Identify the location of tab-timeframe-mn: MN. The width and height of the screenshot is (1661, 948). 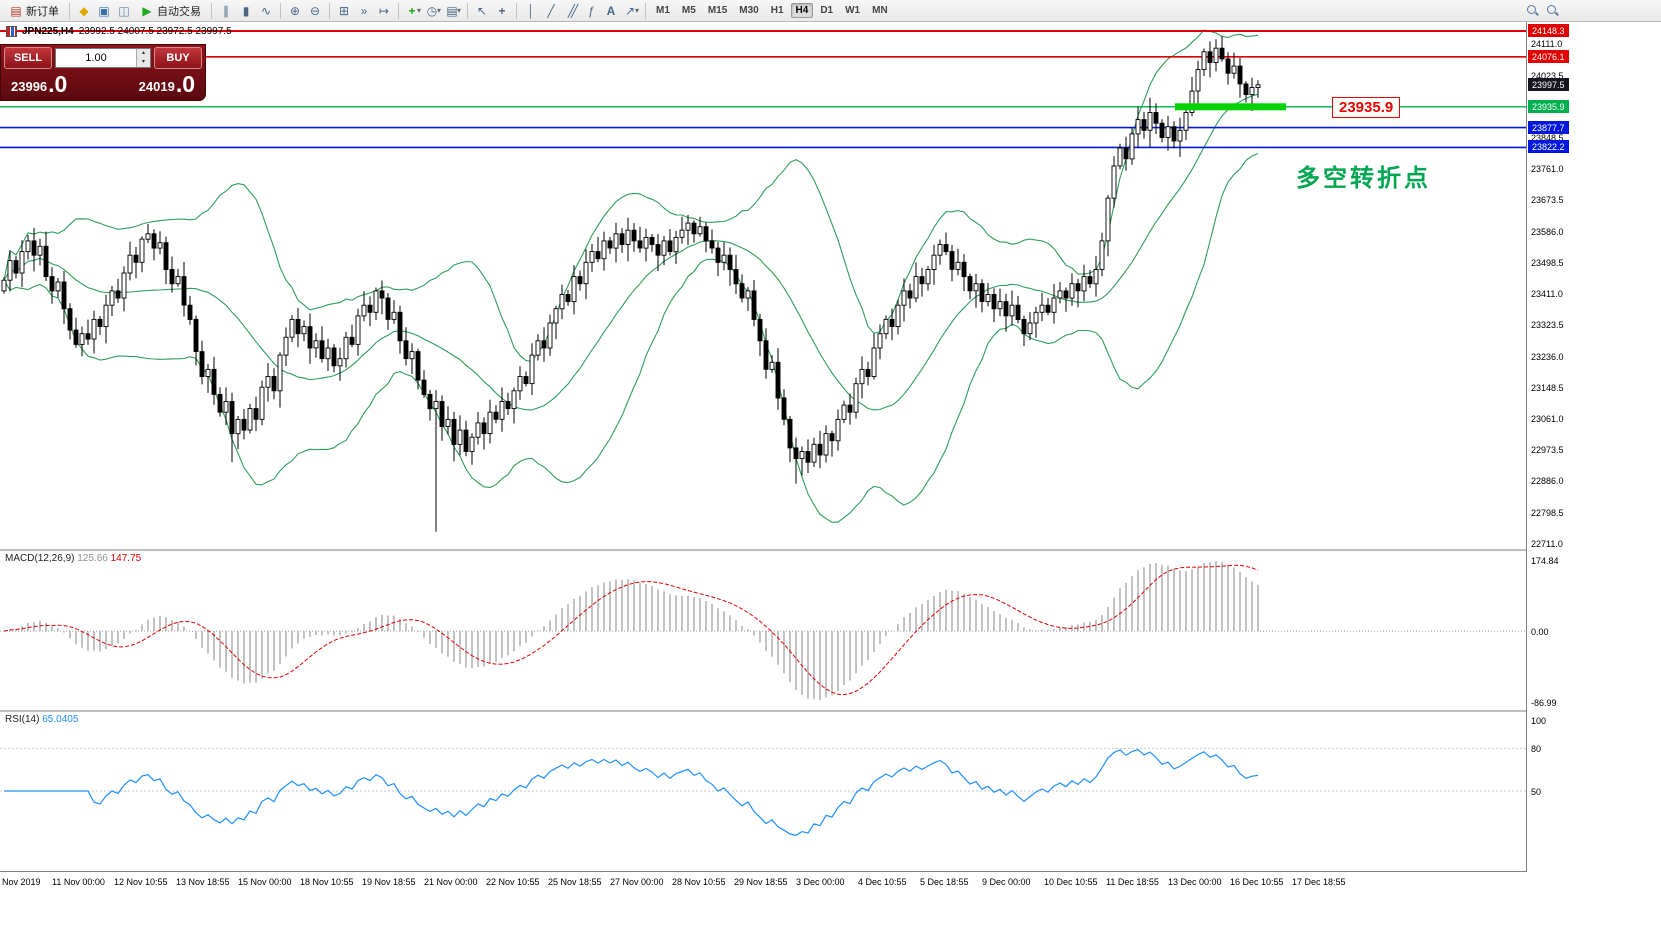
(880, 10).